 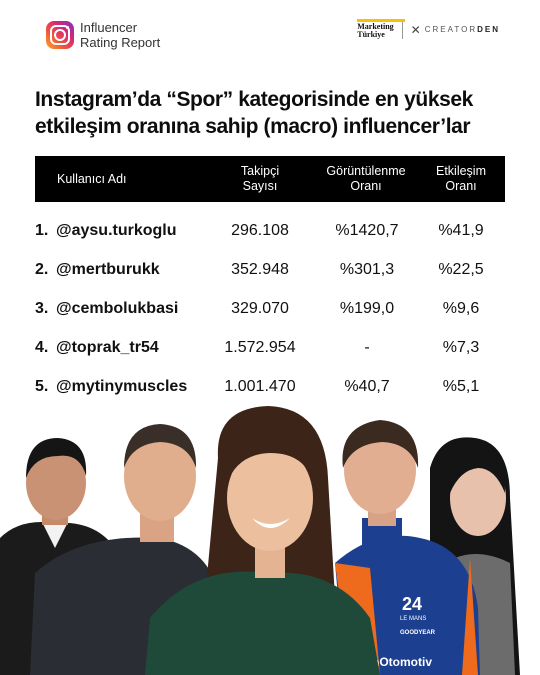 I want to click on jersey-sponsor: GOODYEAR, so click(x=418, y=633).